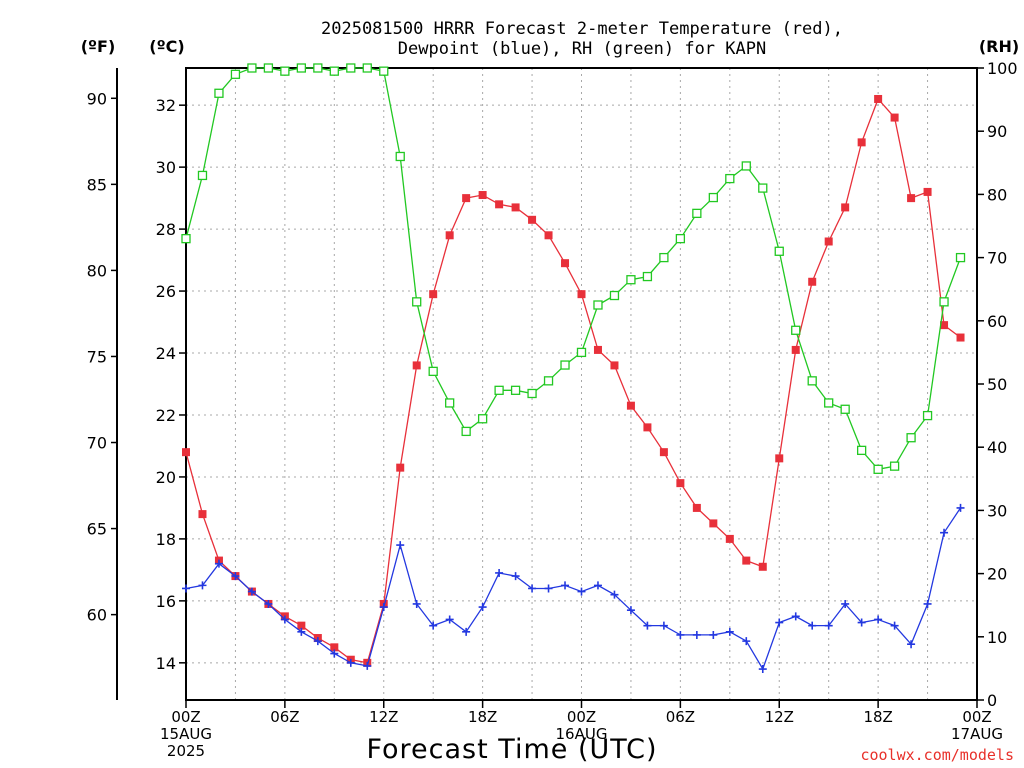 This screenshot has width=1024, height=768. I want to click on fahrenheit-tick-label: 80, so click(97, 270).